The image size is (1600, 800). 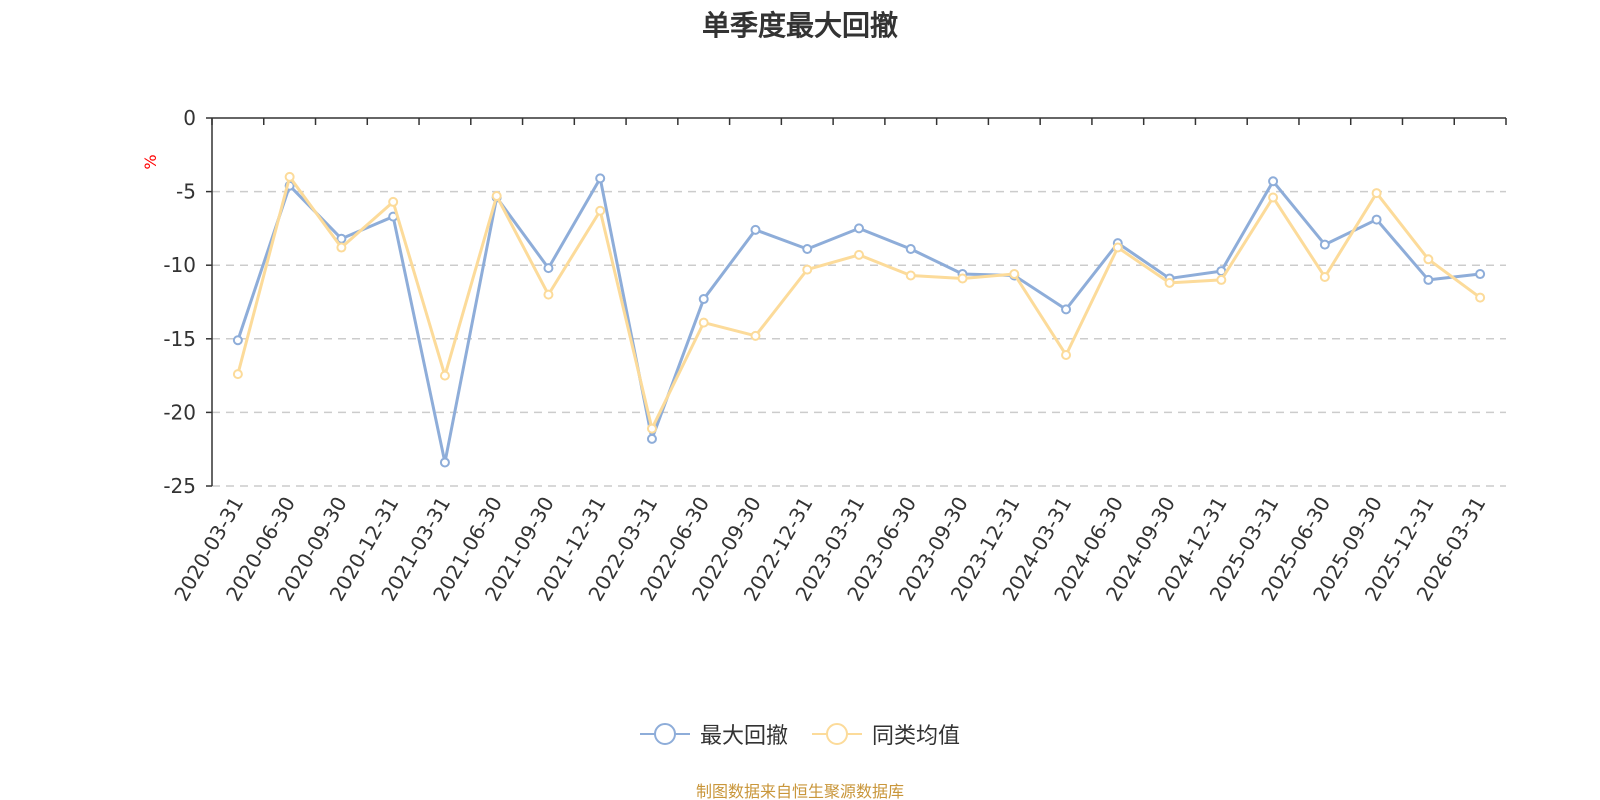 I want to click on chart-title: 单季度最大回撤, so click(x=799, y=25).